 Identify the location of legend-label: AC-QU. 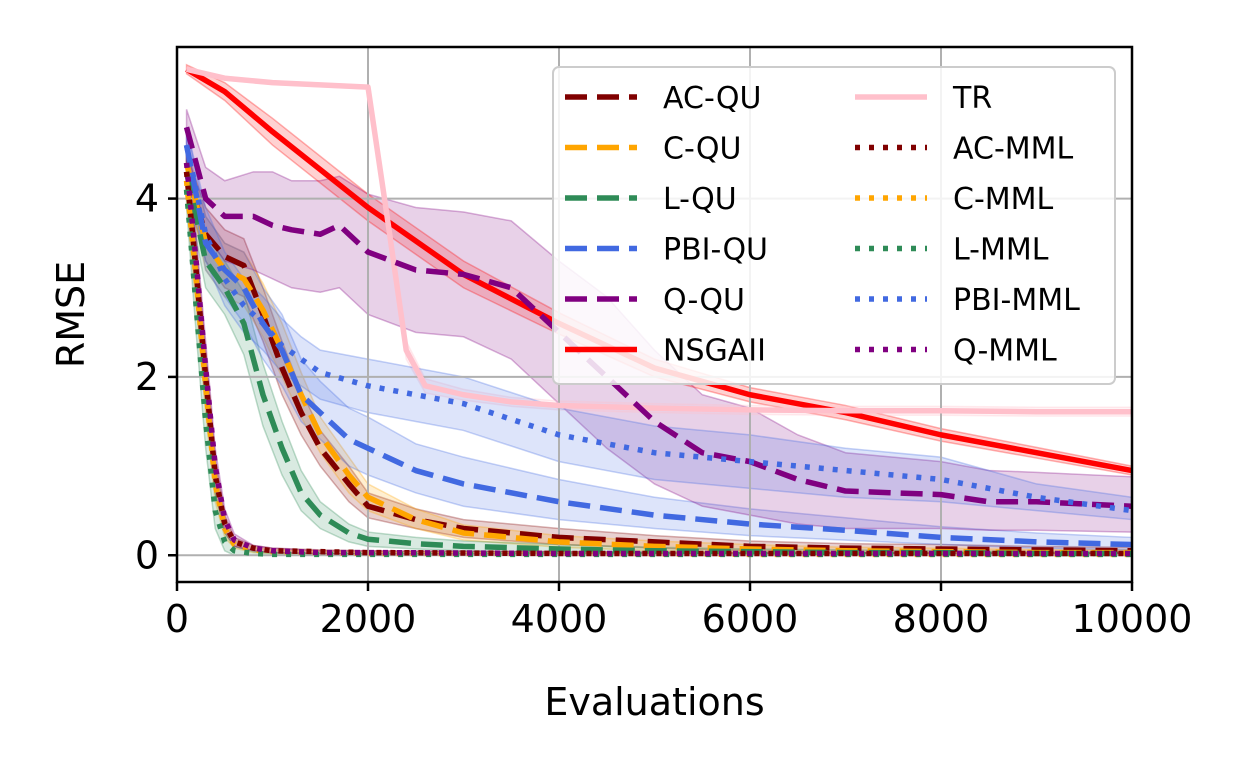
(712, 98).